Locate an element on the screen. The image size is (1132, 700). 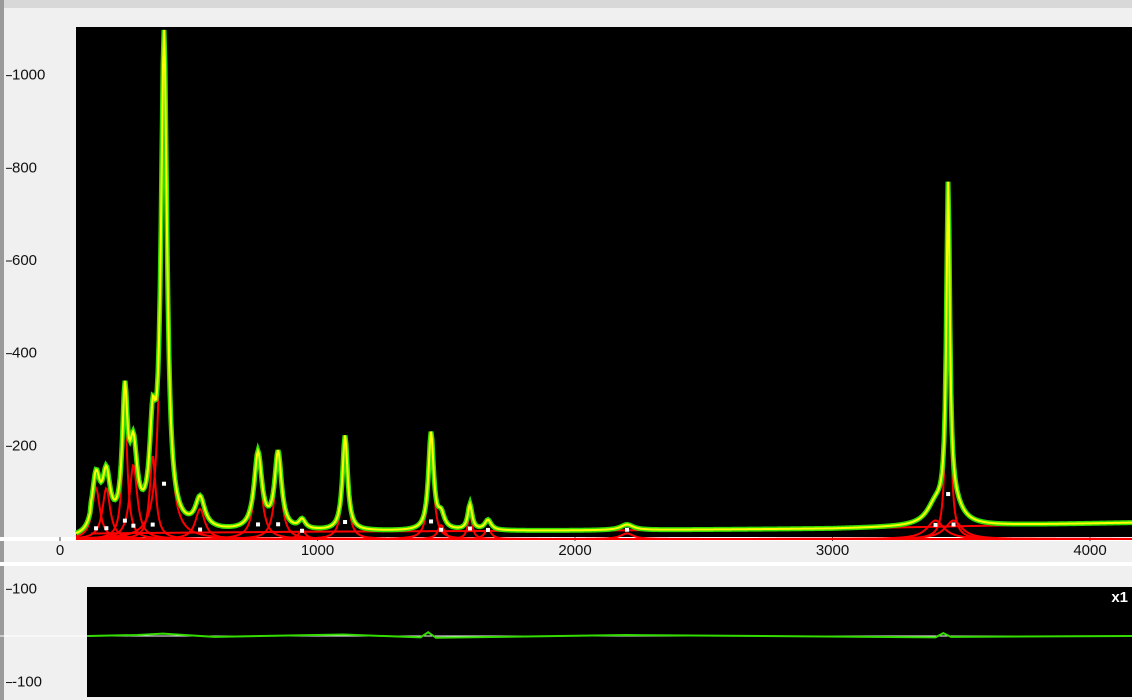
y-tick-label: 600 is located at coordinates (24, 260).